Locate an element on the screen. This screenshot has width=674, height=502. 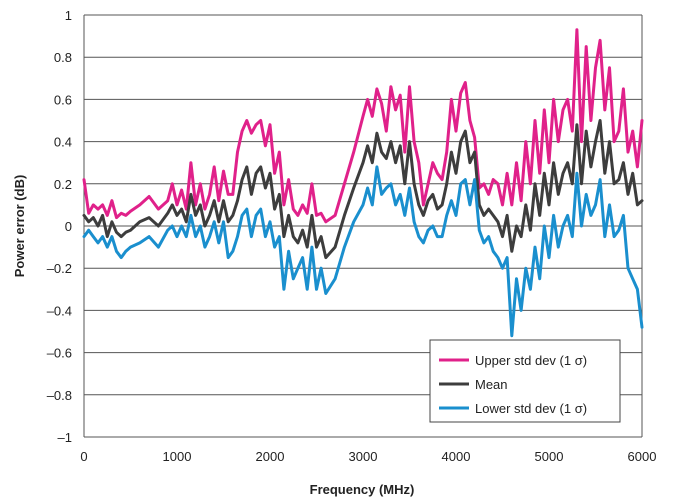
x-tick-label: 6000 is located at coordinates (642, 456).